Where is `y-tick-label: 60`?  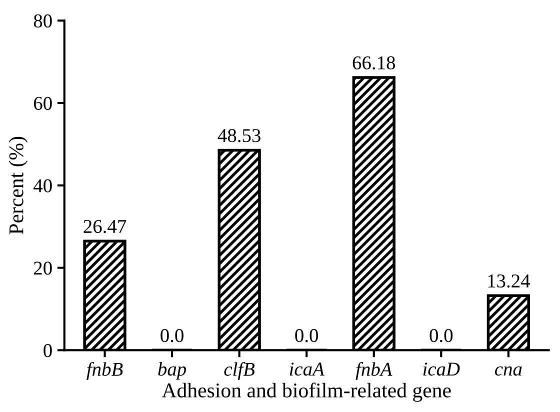
y-tick-label: 60 is located at coordinates (43, 103).